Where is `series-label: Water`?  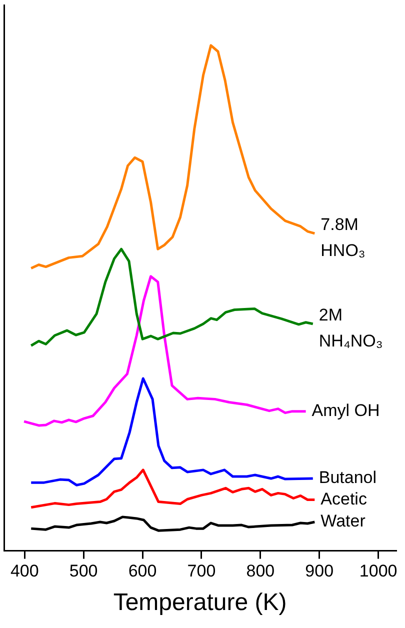
series-label: Water is located at coordinates (343, 521).